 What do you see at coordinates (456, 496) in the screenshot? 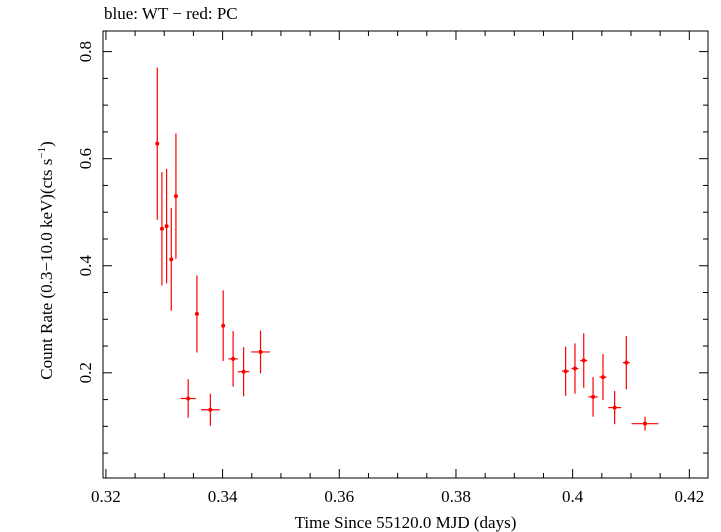
I see `x-tick-label: 0.38` at bounding box center [456, 496].